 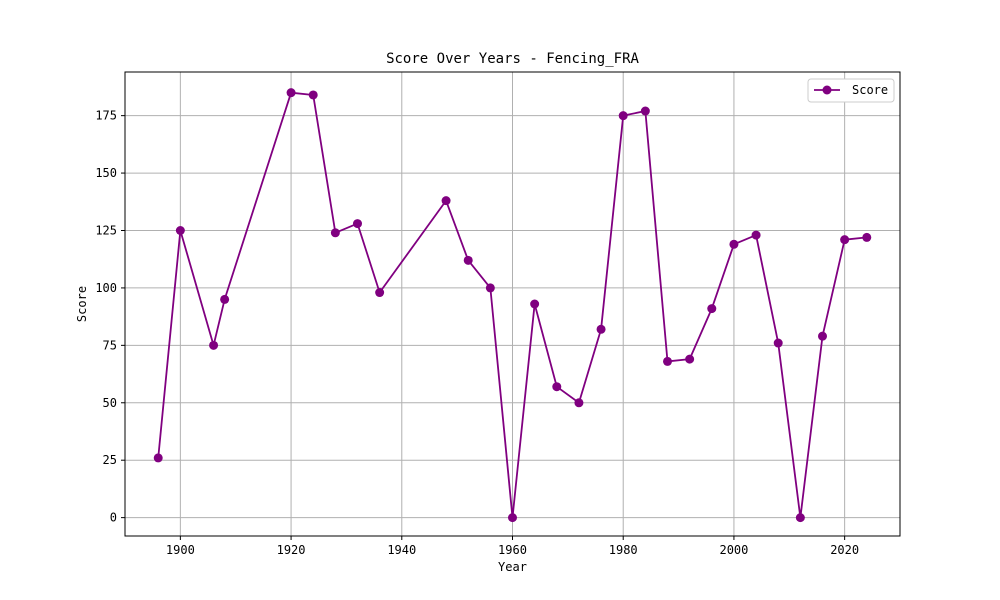 What do you see at coordinates (844, 550) in the screenshot?
I see `x-tick-label: 2020` at bounding box center [844, 550].